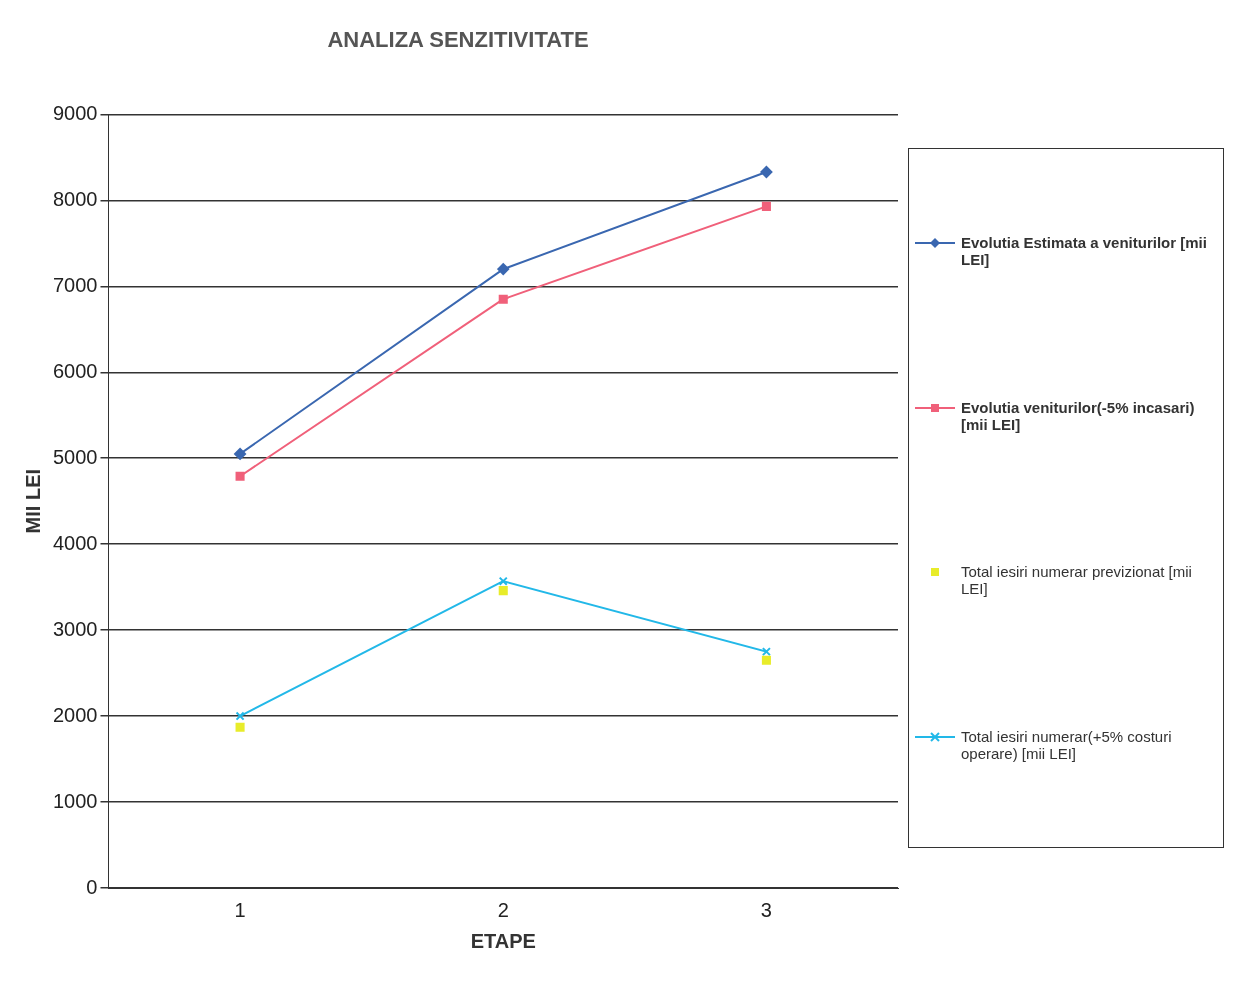 The width and height of the screenshot is (1244, 990). Describe the element at coordinates (503, 940) in the screenshot. I see `x-axis-title: ETAPE` at that location.